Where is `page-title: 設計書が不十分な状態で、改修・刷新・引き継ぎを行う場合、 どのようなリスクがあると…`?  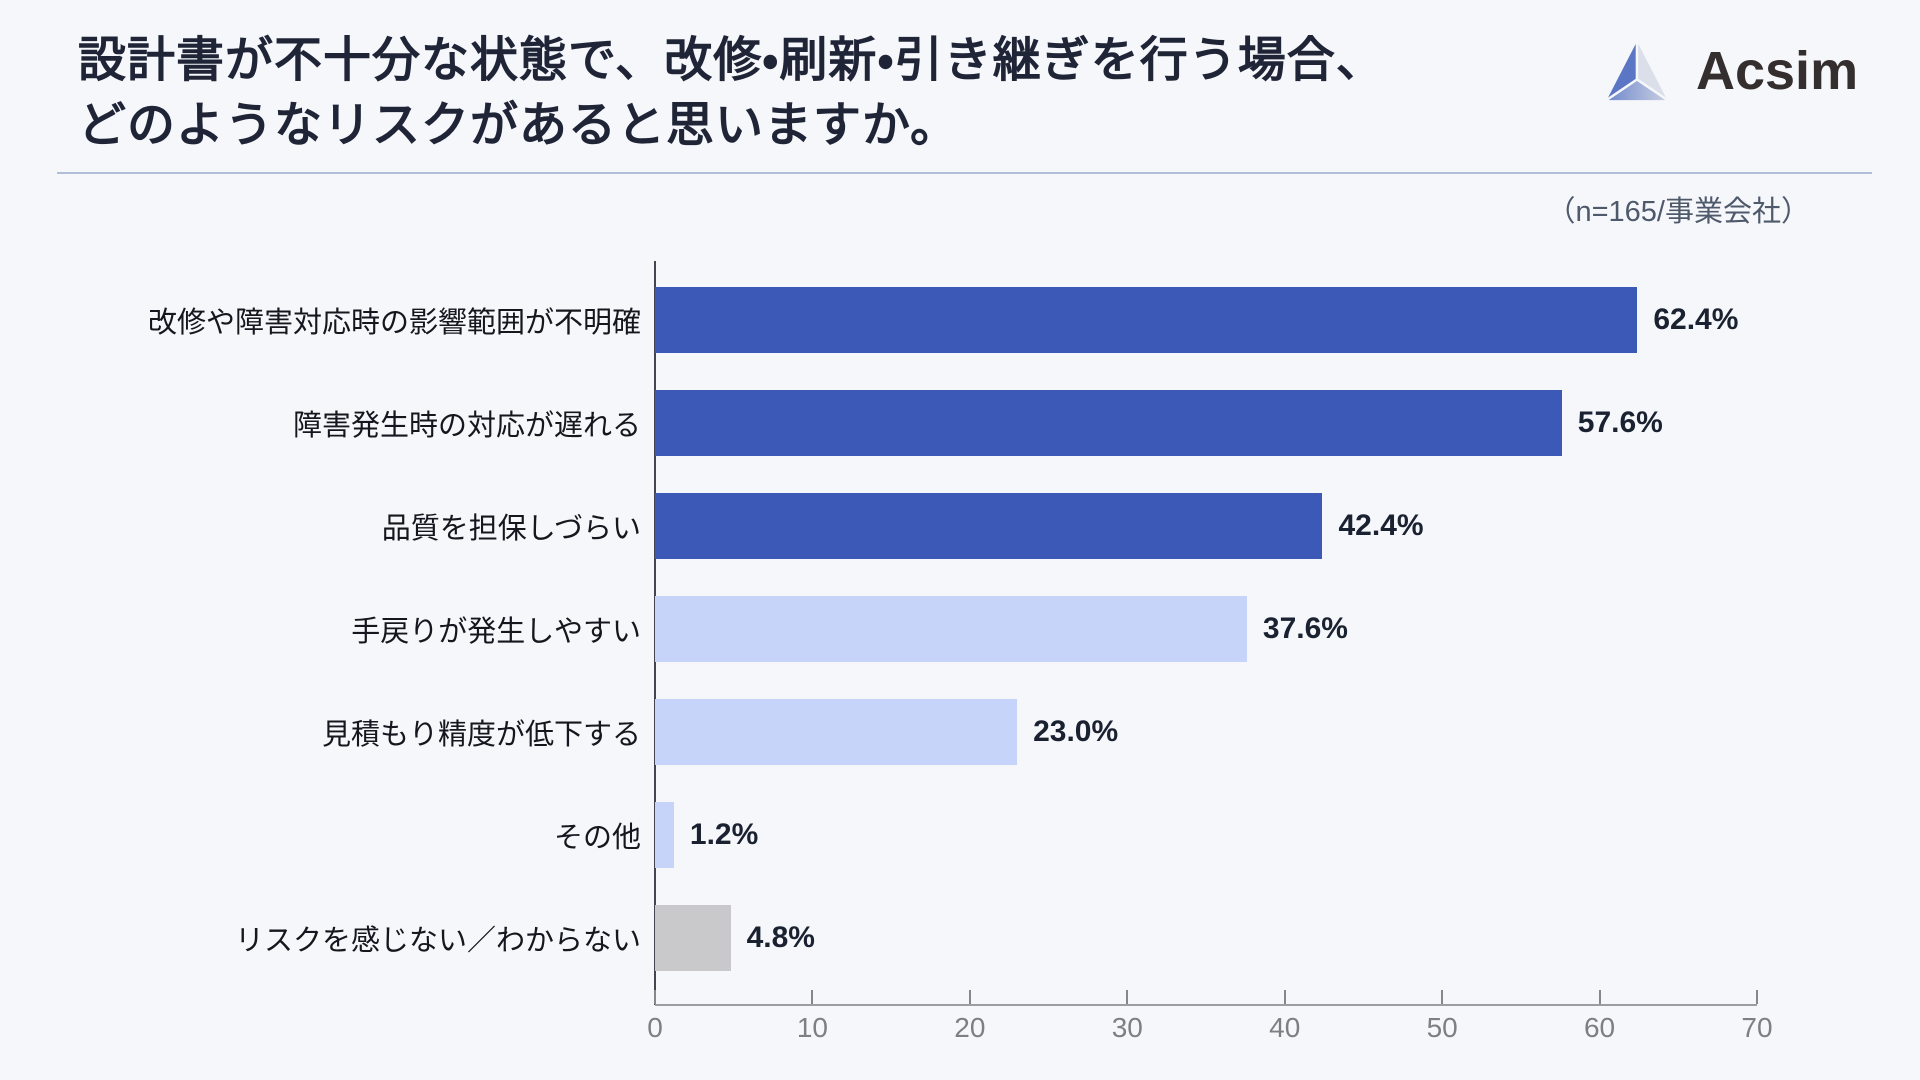 page-title: 設計書が不十分な状態で、改修・刷新・引き継ぎを行う場合、 どのようなリスクがあると… is located at coordinates (731, 93).